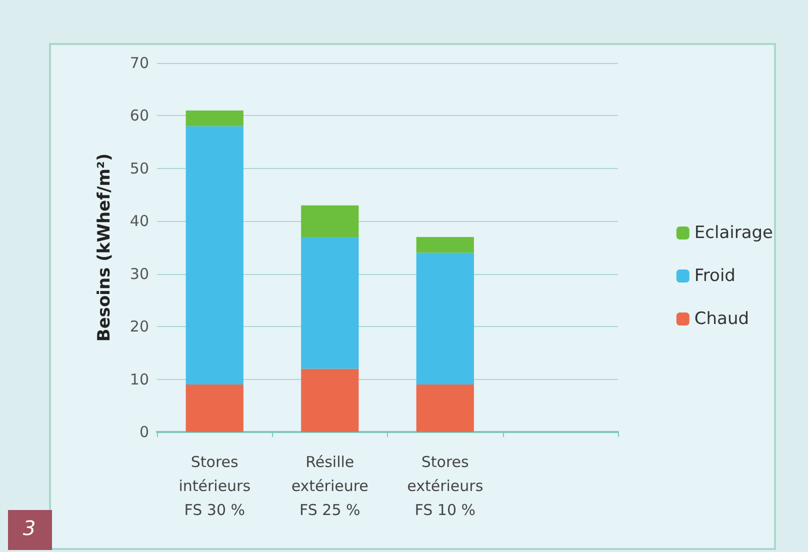 The width and height of the screenshot is (808, 552). I want to click on legend-label: Froid, so click(715, 276).